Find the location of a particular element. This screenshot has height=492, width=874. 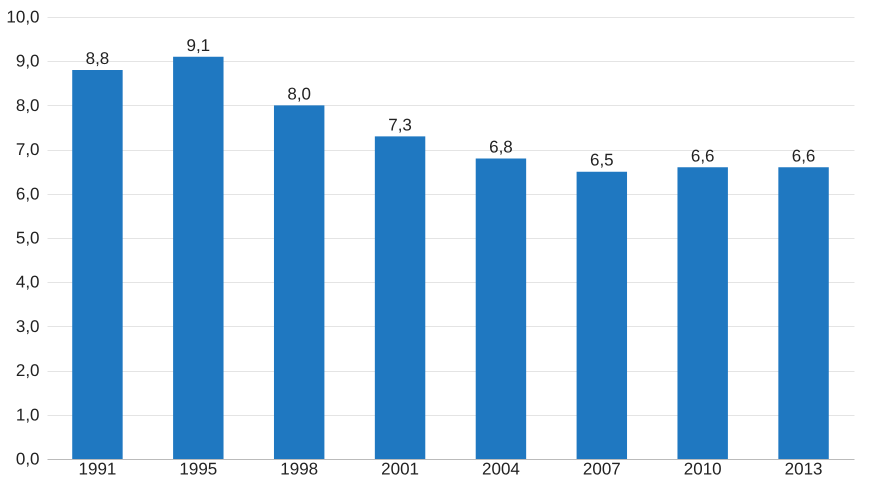

x-tick-label: 1995 is located at coordinates (198, 469).